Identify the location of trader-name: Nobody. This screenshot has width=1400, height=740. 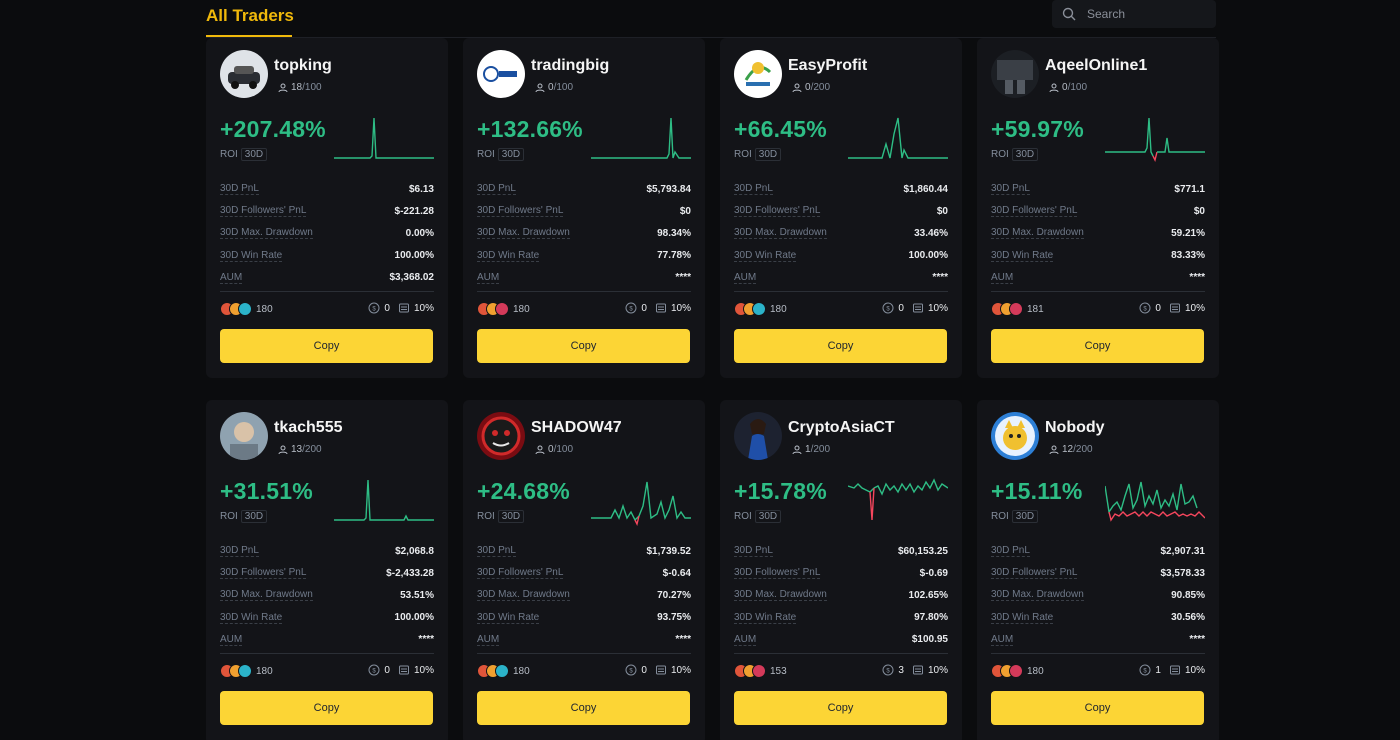
(1075, 427).